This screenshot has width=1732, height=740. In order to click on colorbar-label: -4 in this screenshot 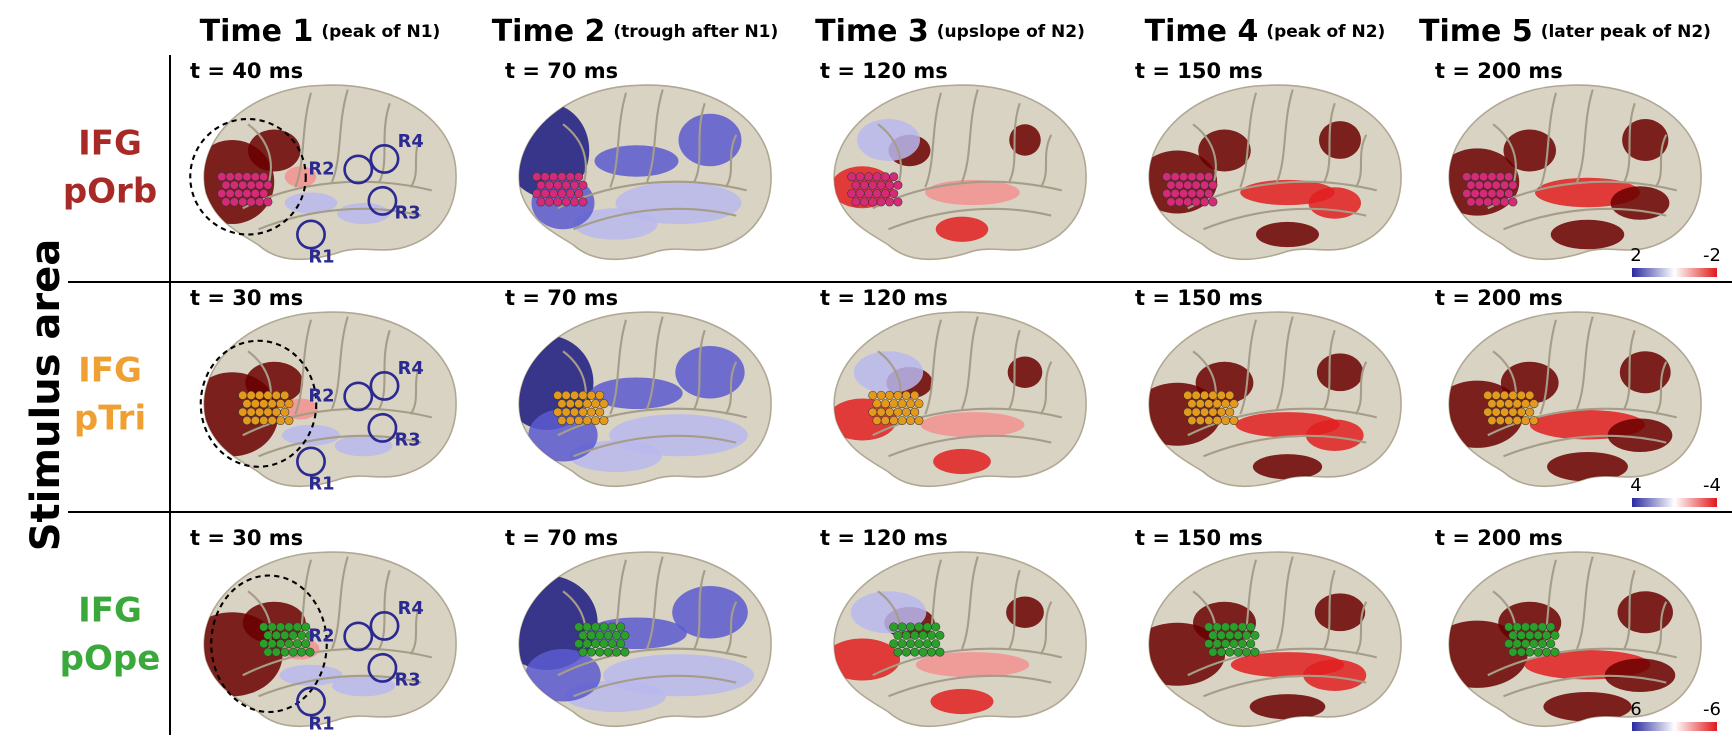, I will do `click(1712, 485)`.